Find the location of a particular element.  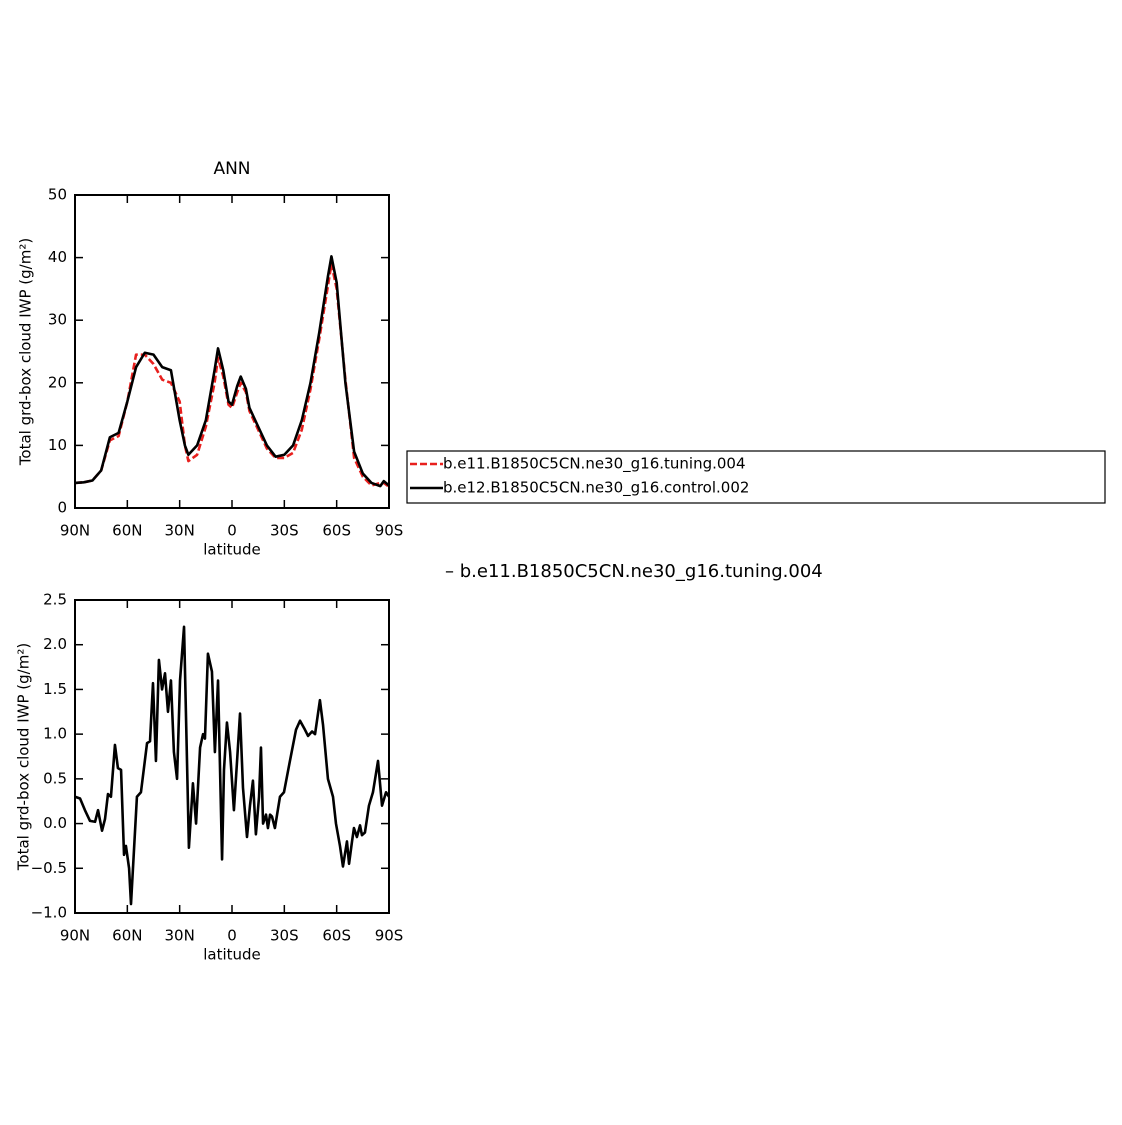

annotation: – b.e11.B1850C5CN.ne30_g16.tuning.004 is located at coordinates (634, 571).